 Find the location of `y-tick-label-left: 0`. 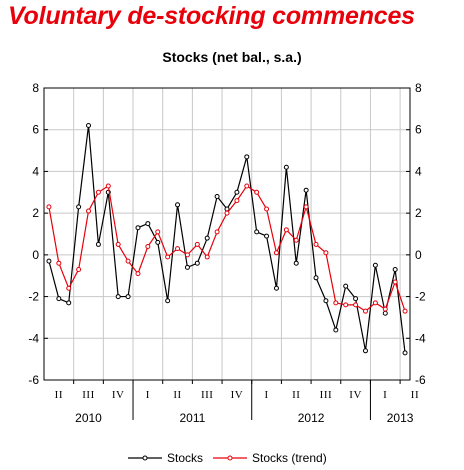

y-tick-label-left: 0 is located at coordinates (35, 255).